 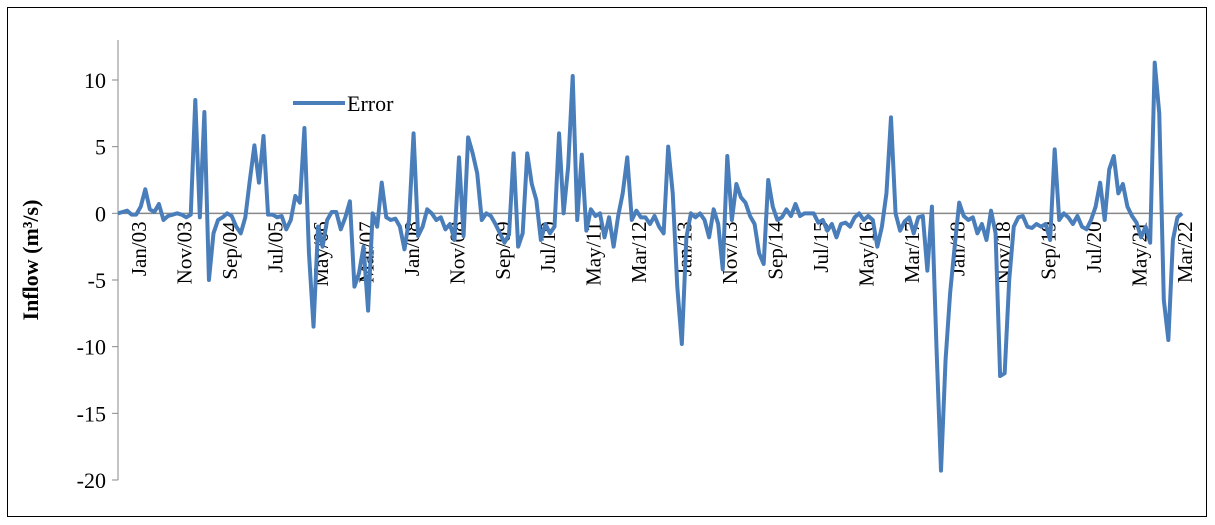 I want to click on x-tick-label: Jan/03, so click(x=139, y=248).